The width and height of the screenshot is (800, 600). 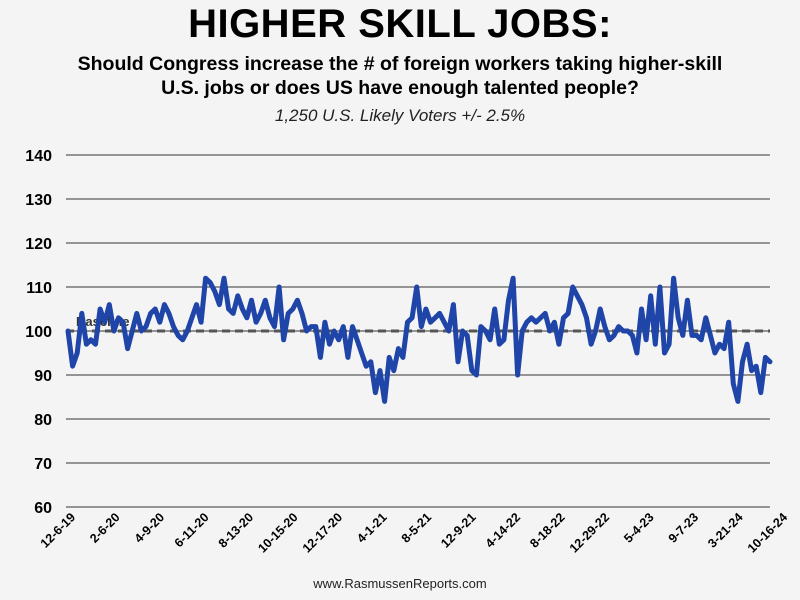 I want to click on y-tick-label: 120, so click(x=38, y=244).